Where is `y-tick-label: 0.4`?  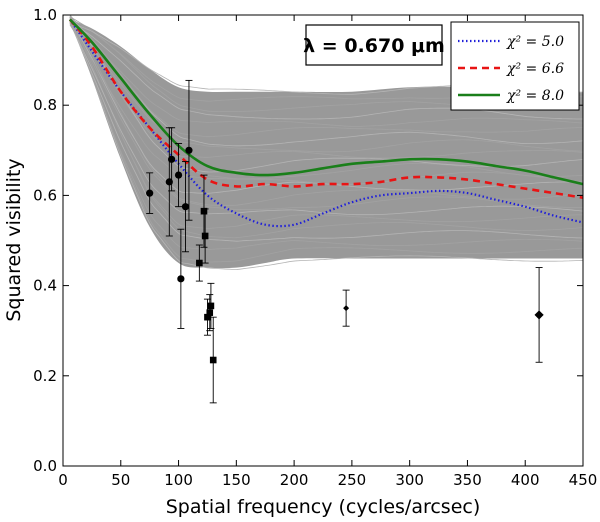
y-tick-label: 0.4 is located at coordinates (45, 286).